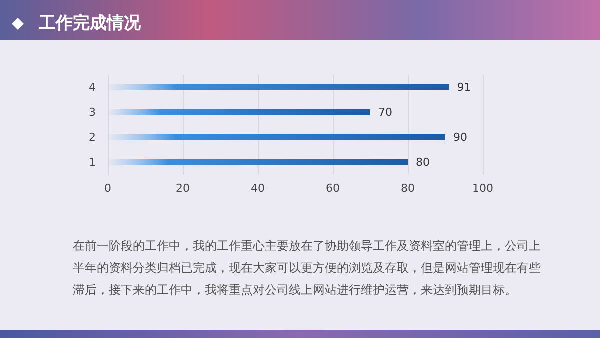  Describe the element at coordinates (108, 188) in the screenshot. I see `x-tick-label: 0` at that location.